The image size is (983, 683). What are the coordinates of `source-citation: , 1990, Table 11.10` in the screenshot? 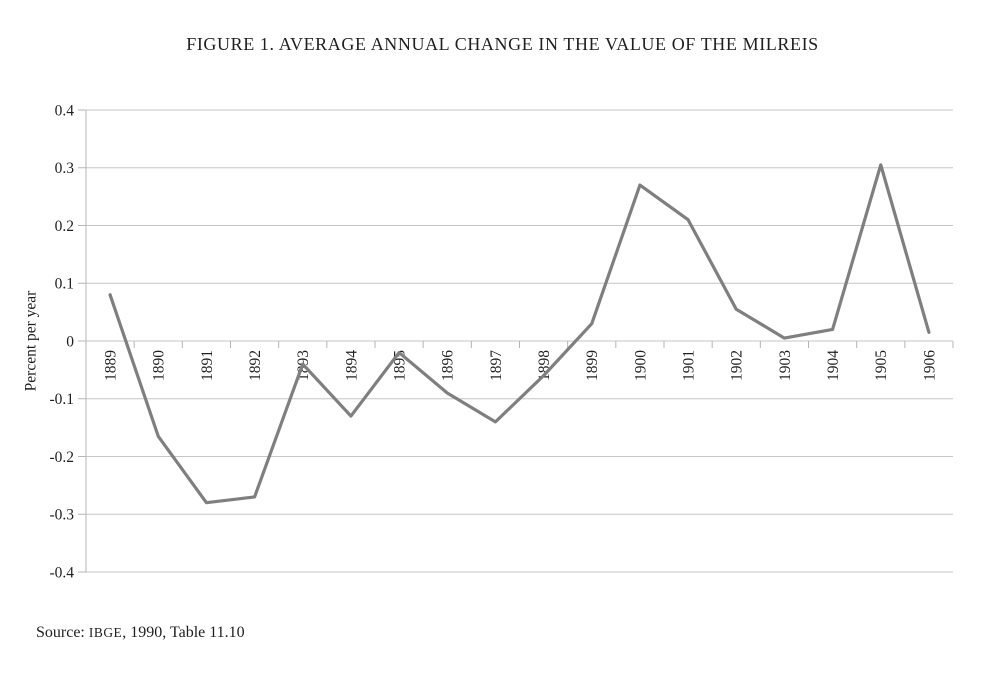 It's located at (183, 632).